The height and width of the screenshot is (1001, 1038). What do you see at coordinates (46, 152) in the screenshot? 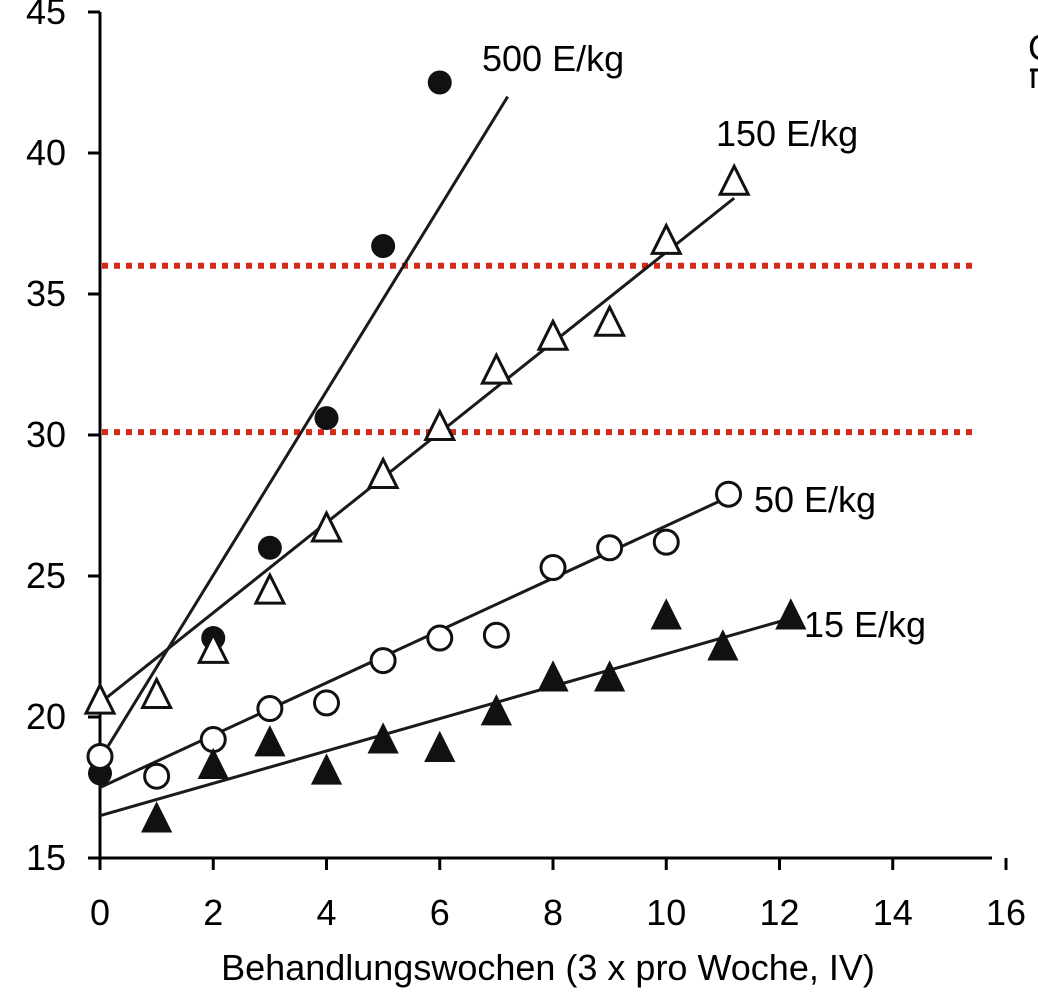
I see `y-tick-label-40: 40` at bounding box center [46, 152].